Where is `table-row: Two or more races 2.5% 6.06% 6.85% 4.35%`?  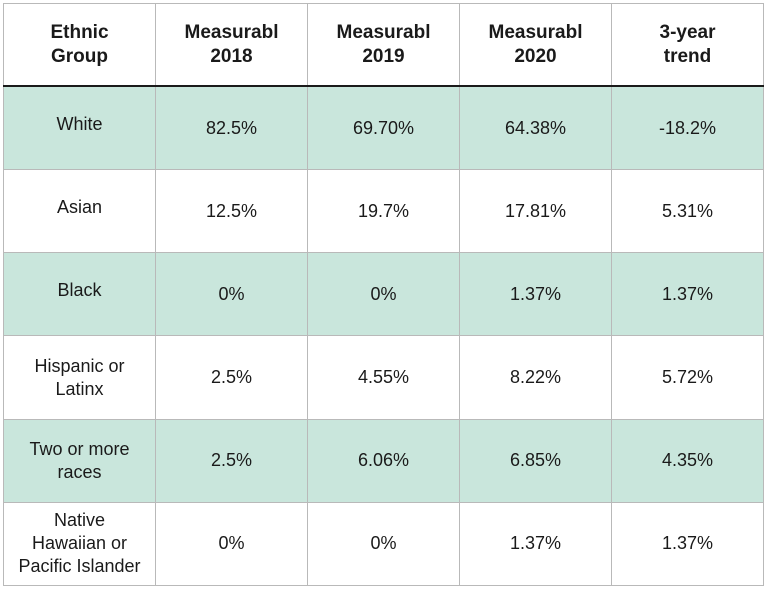 table-row: Two or more races 2.5% 6.06% 6.85% 4.35% is located at coordinates (383, 460).